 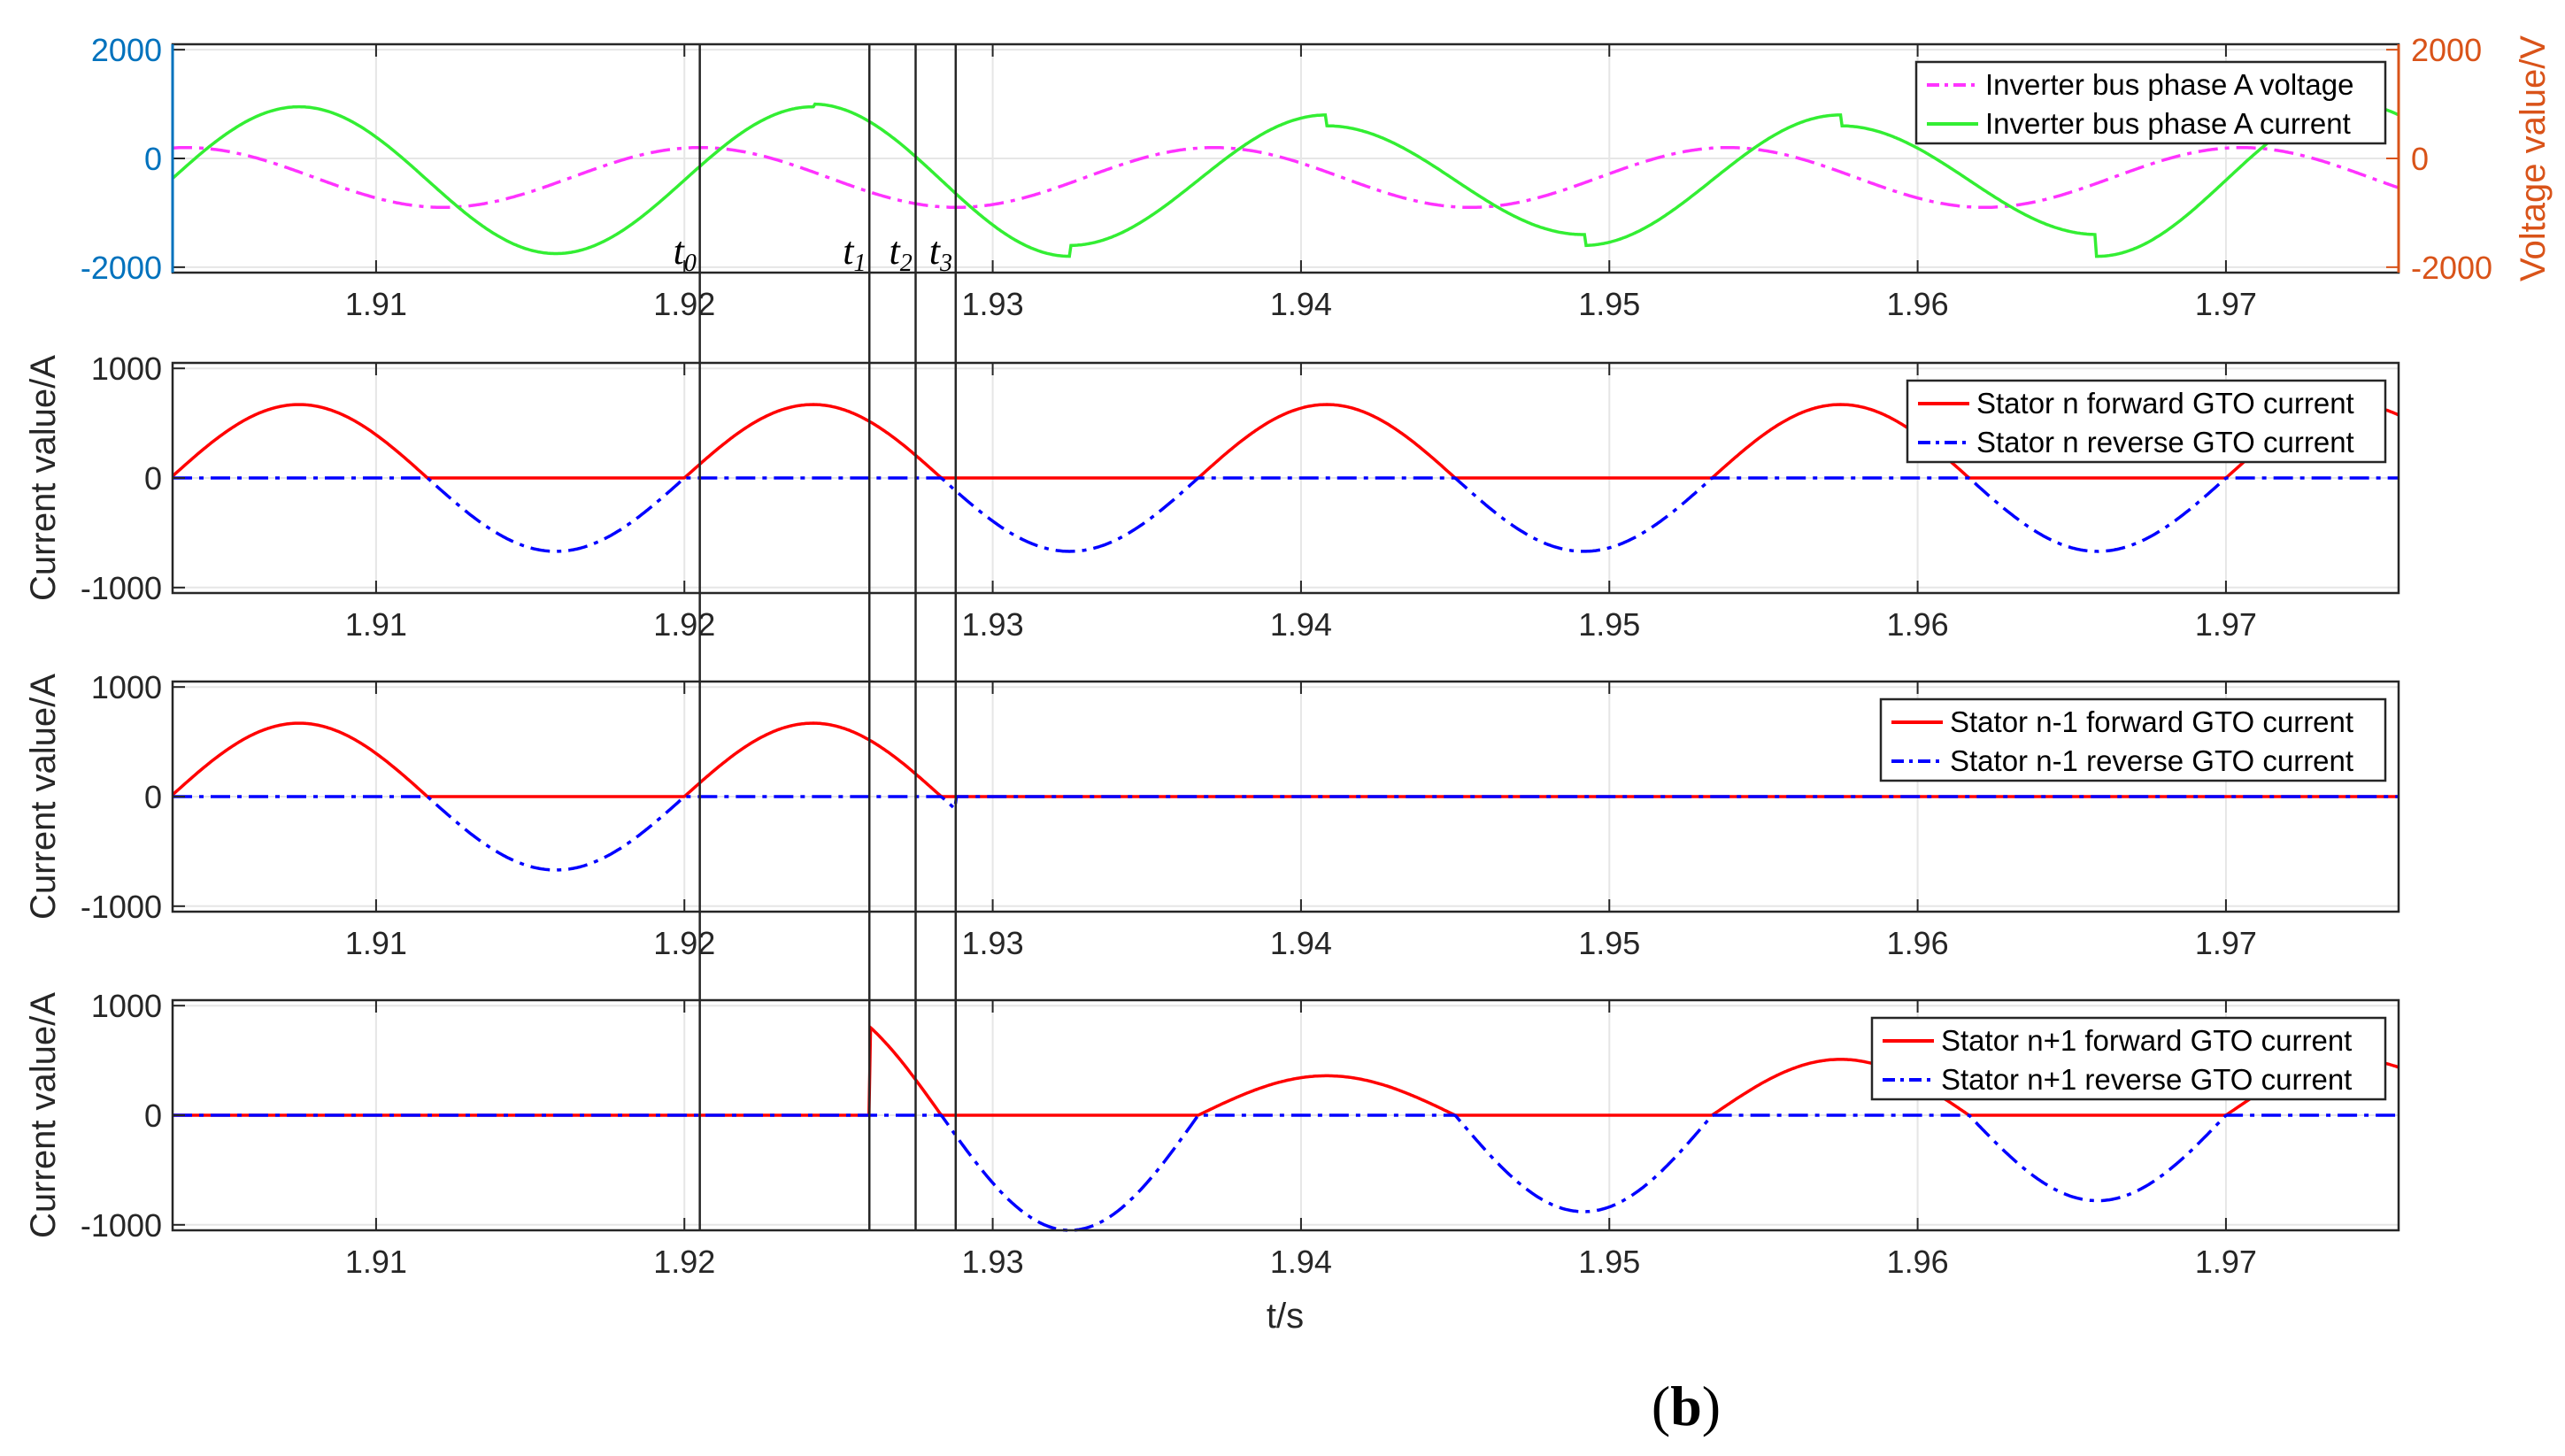 What do you see at coordinates (816, 637) in the screenshot?
I see `time-marker-lines: t0 t1 t2 t3` at bounding box center [816, 637].